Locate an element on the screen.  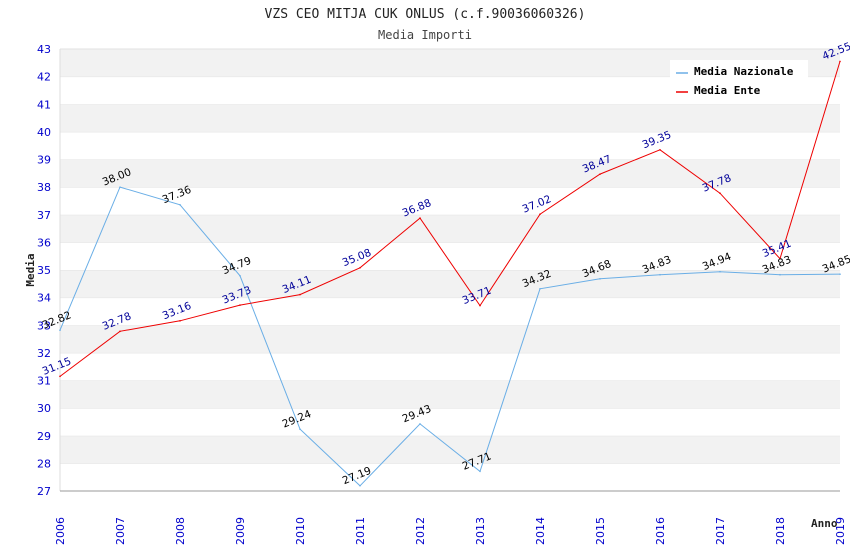
y-tick-label: 28 is located at coordinates (44, 463).